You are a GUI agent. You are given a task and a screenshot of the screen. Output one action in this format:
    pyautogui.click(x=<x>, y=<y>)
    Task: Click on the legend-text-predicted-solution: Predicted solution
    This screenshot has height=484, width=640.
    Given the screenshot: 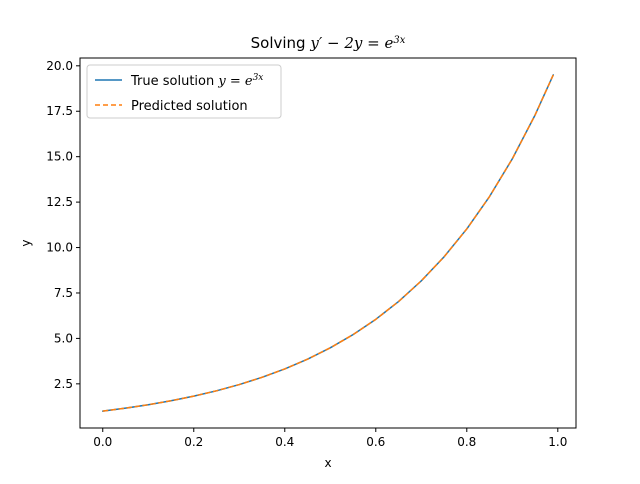 What is the action you would take?
    pyautogui.click(x=189, y=106)
    